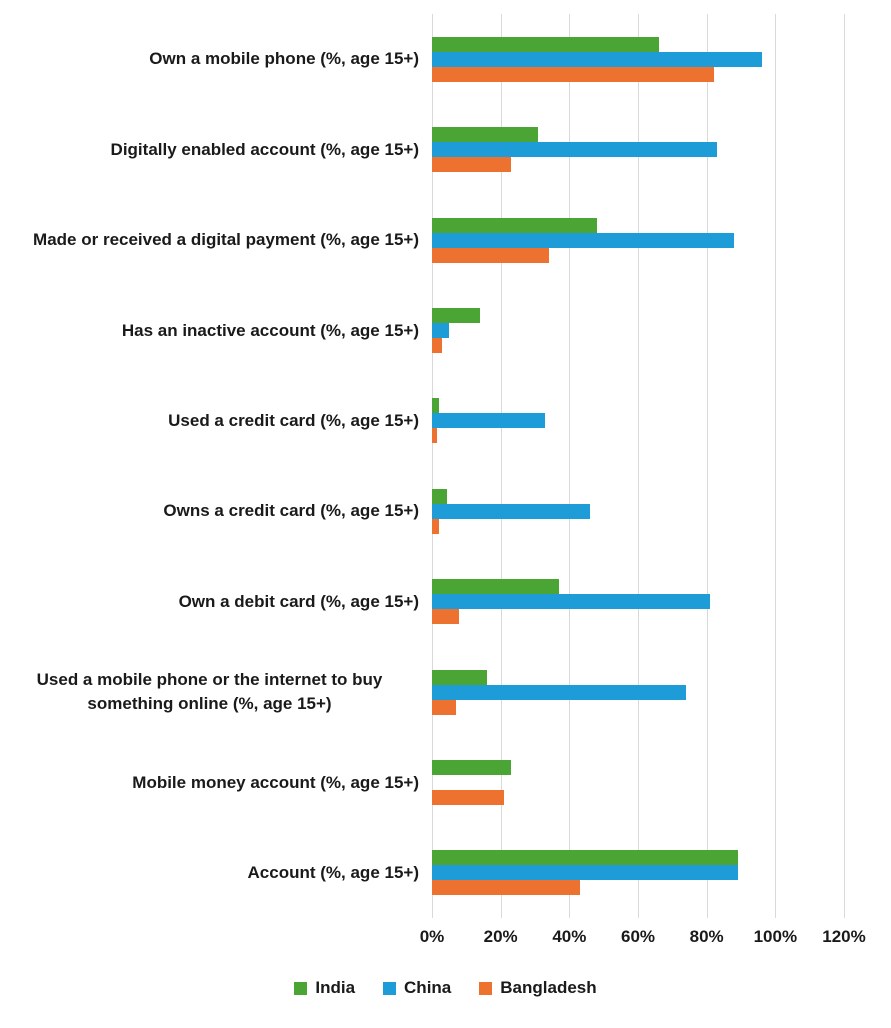 The image size is (891, 1028). I want to click on category-label-text: Own a mobile phone (%, age 15+), so click(284, 59).